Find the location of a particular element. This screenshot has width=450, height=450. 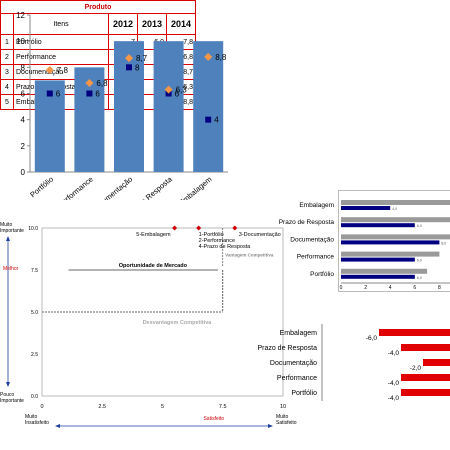

y-tick-label: 12 is located at coordinates (20, 15).